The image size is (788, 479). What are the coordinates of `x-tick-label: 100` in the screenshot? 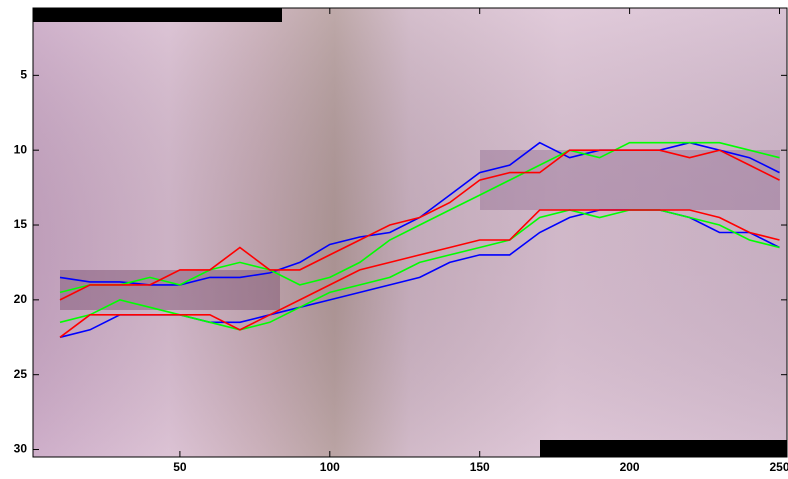 It's located at (330, 467).